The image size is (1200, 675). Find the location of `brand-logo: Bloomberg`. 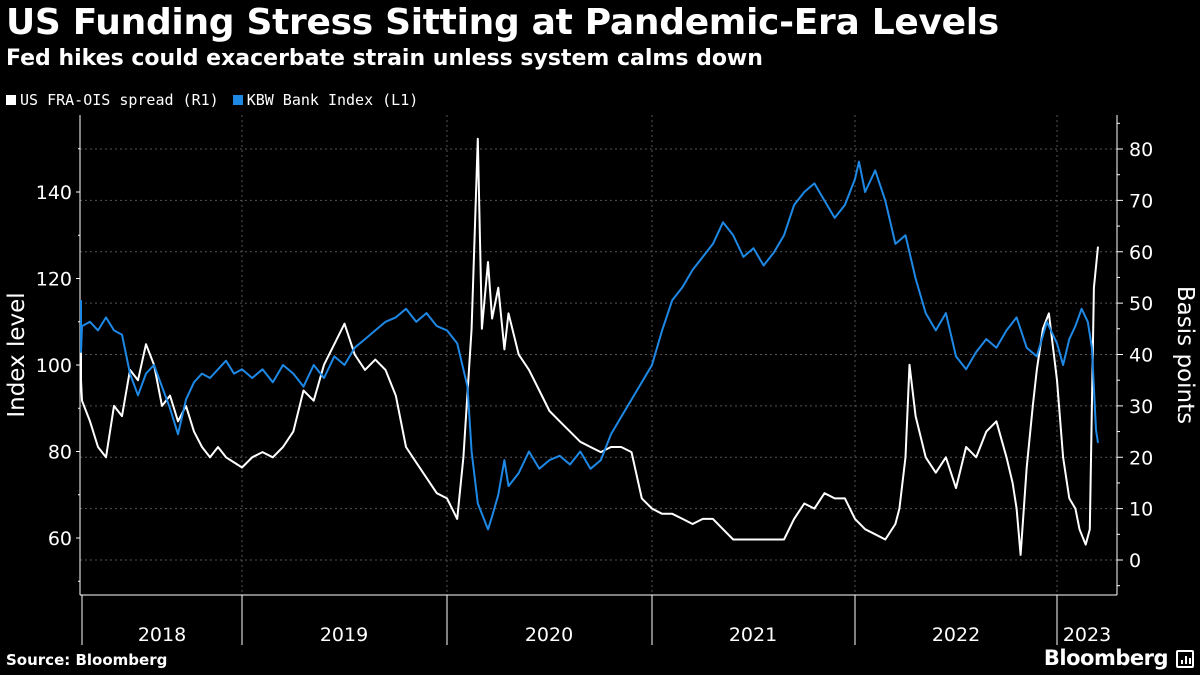

brand-logo: Bloomberg is located at coordinates (1106, 658).